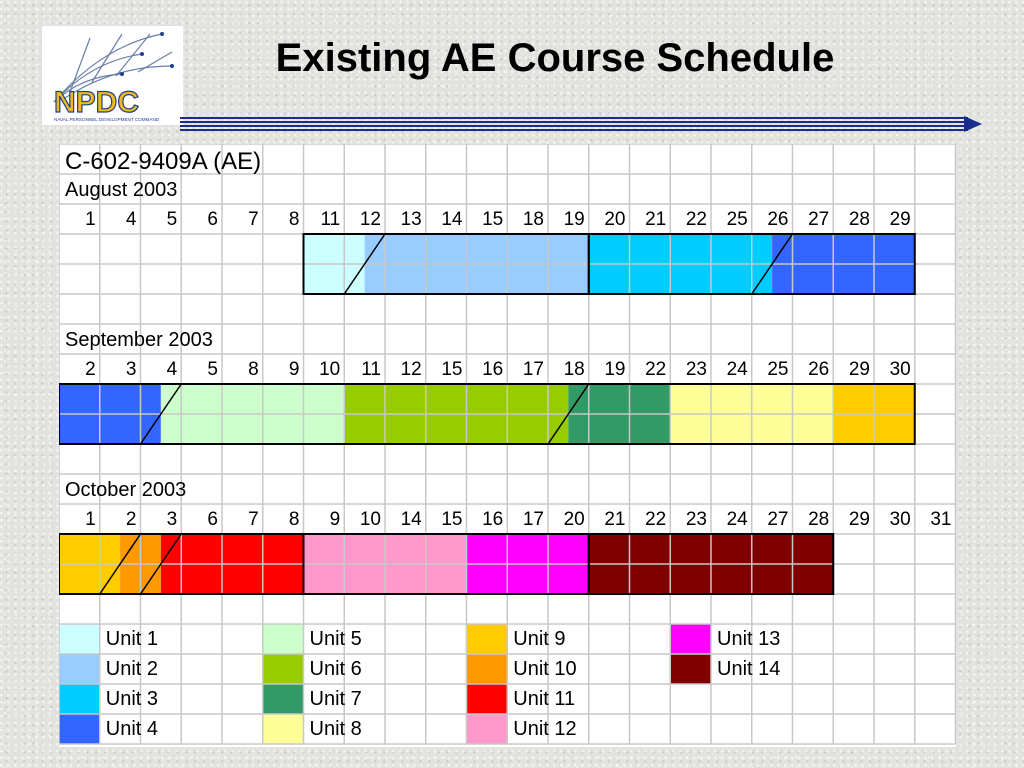  I want to click on month-label: September 2003, so click(139, 340).